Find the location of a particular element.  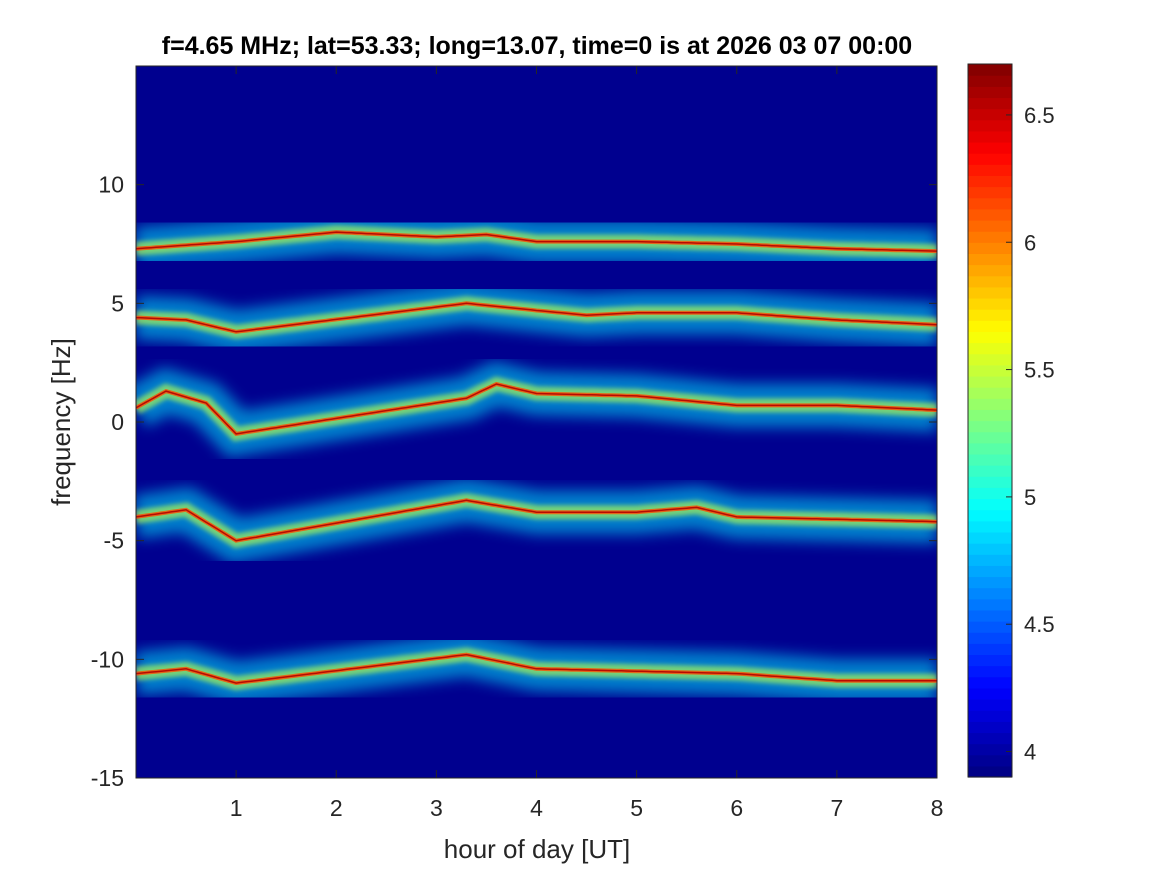

band-1-peak is located at coordinates (536, 317).